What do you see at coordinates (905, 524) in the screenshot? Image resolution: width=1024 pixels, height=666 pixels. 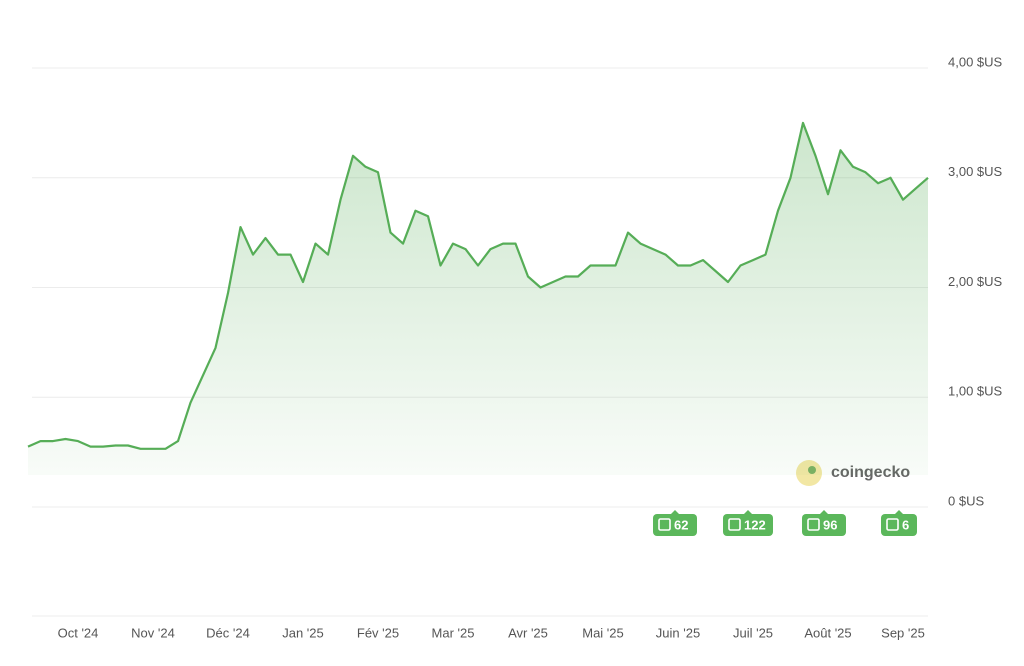 I see `badge-count: 6` at bounding box center [905, 524].